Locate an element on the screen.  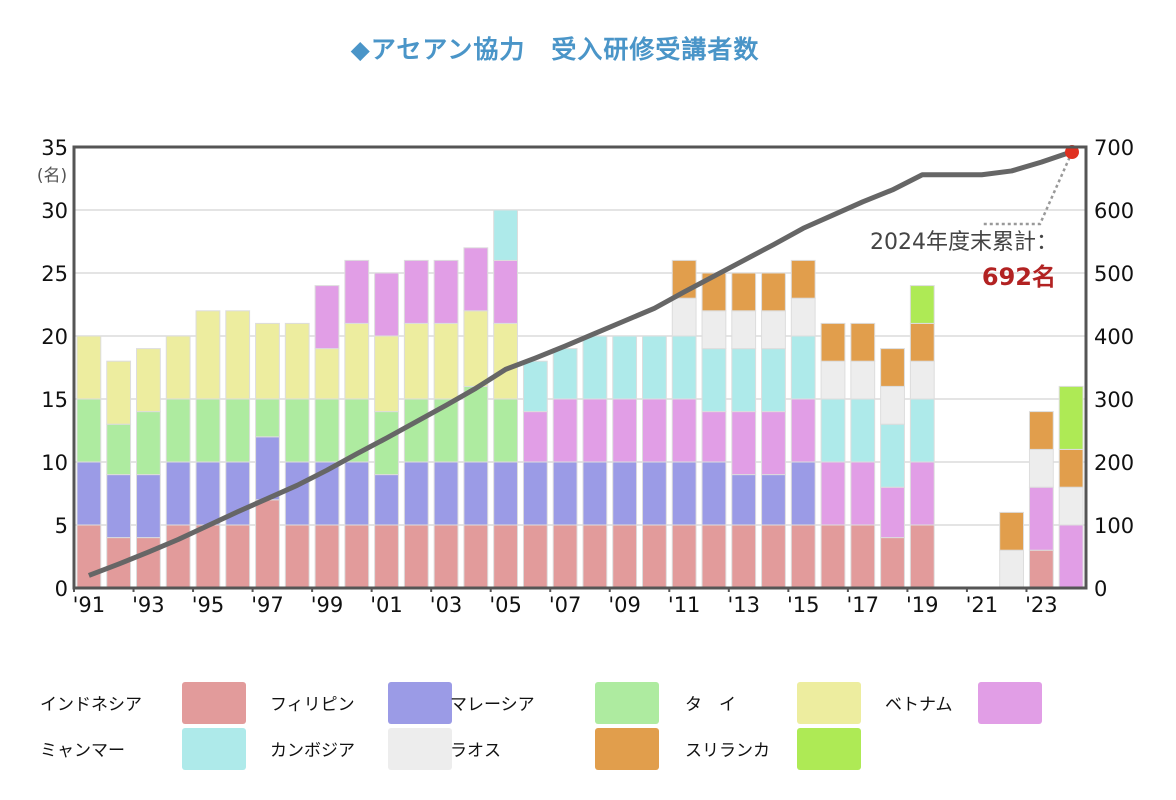
y-tick-label: 10 is located at coordinates (54, 463).